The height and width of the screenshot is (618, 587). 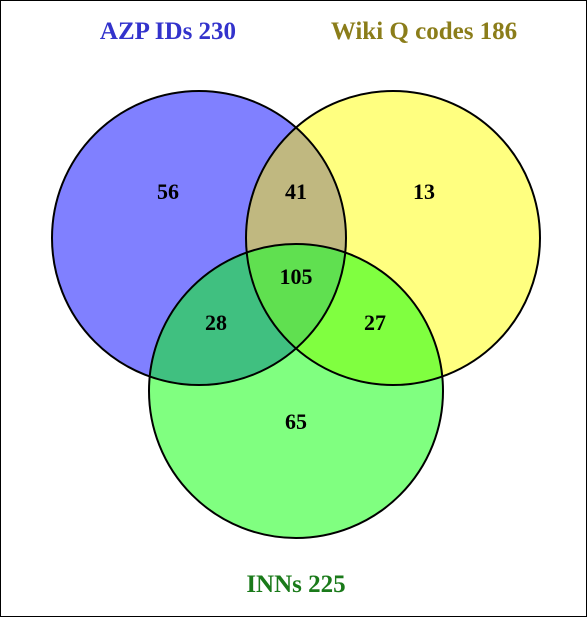 I want to click on wiki-inn-overlap, so click(x=344, y=314).